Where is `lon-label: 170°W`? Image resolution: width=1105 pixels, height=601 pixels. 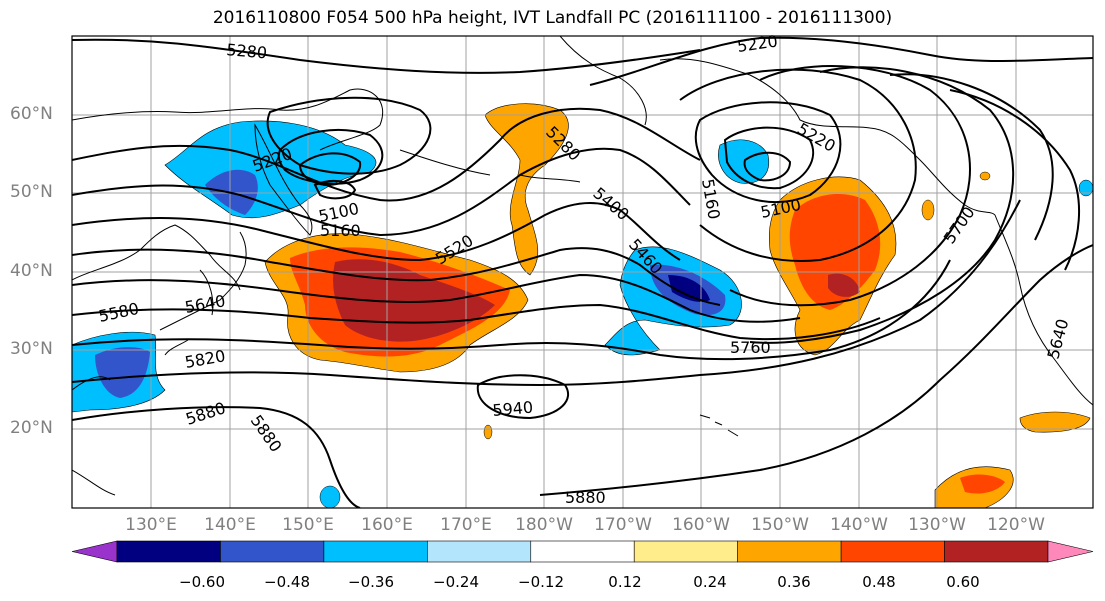 lon-label: 170°W is located at coordinates (623, 525).